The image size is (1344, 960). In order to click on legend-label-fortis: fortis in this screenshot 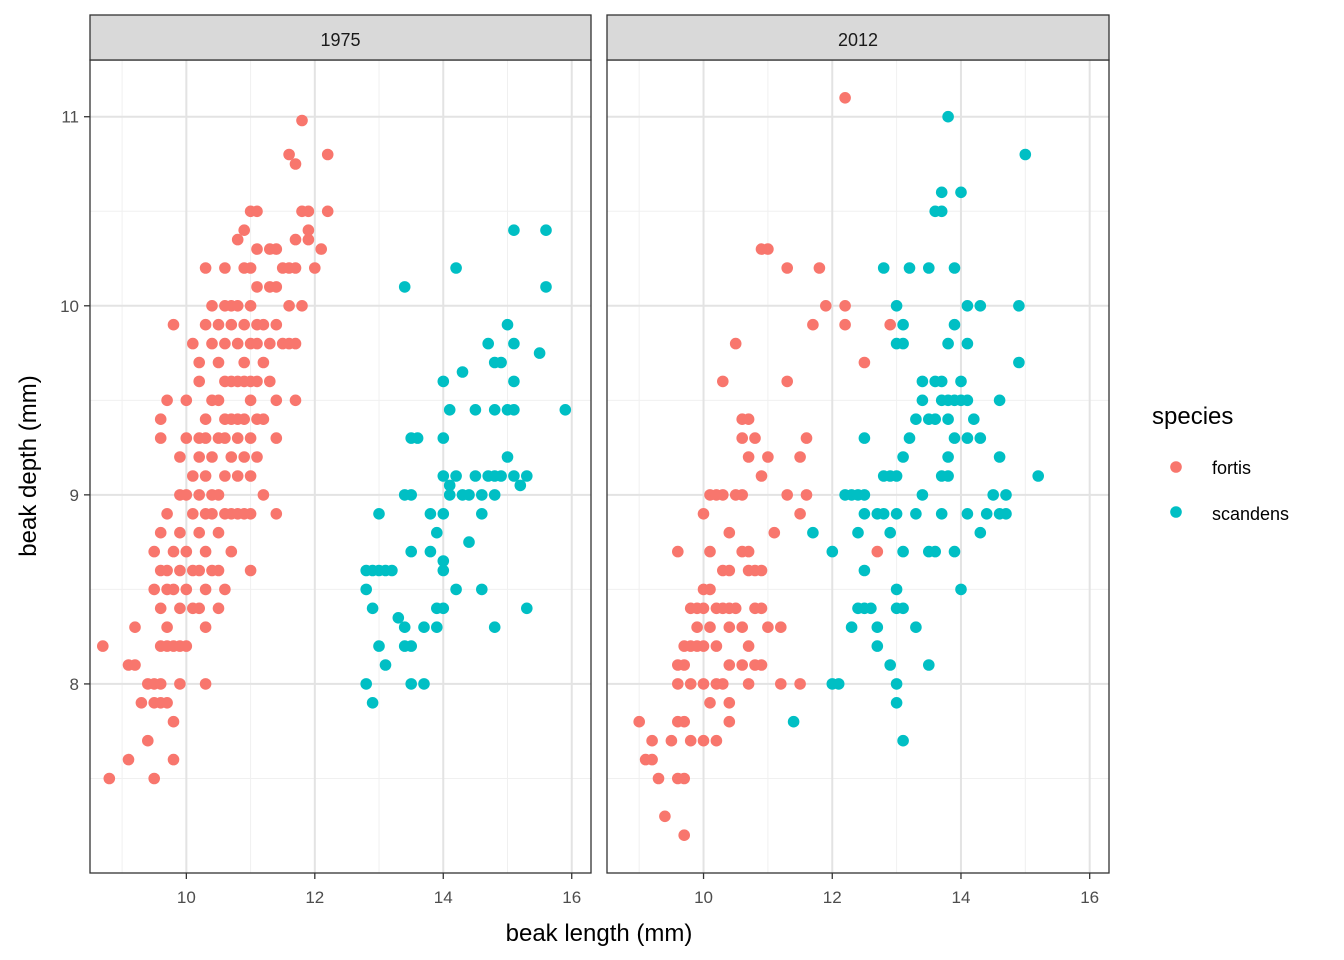, I will do `click(1231, 468)`.